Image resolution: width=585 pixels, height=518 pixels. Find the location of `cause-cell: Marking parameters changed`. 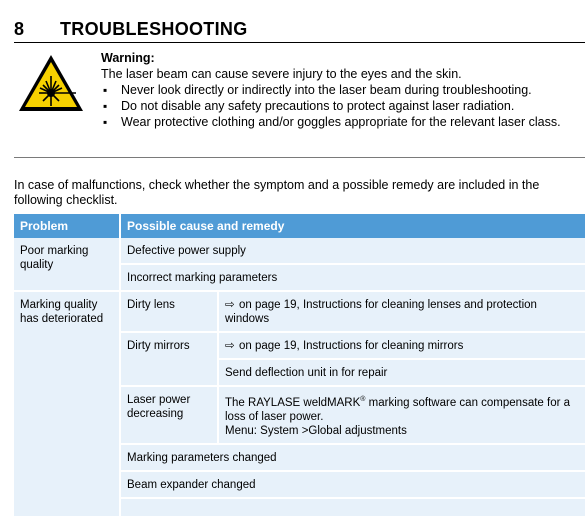

cause-cell: Marking parameters changed is located at coordinates (352, 457).